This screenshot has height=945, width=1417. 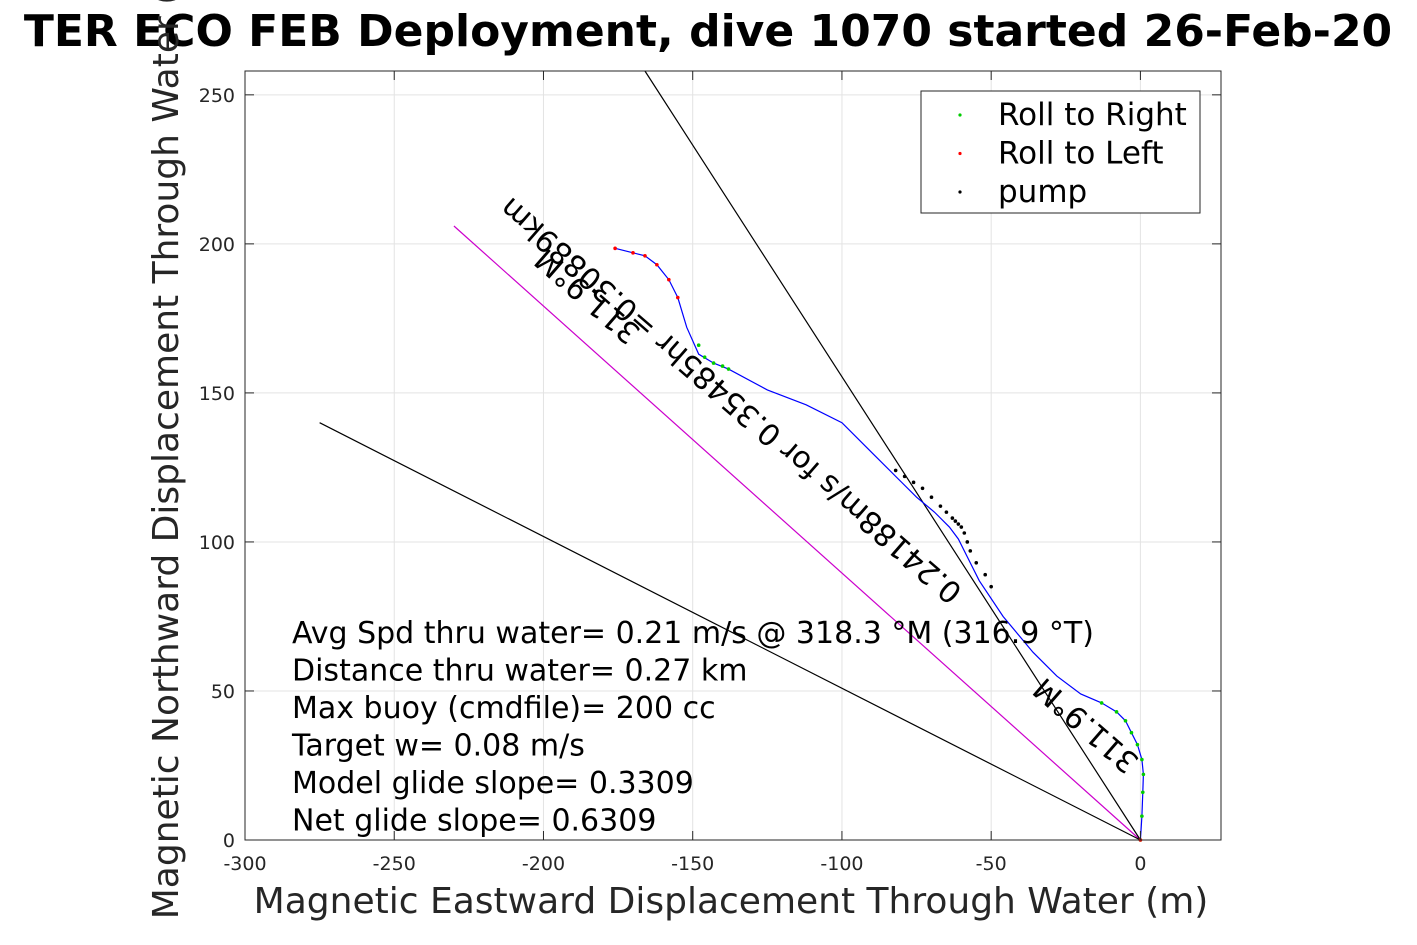 I want to click on stat-line: Distance thru water= 0.27 km, so click(x=519, y=671).